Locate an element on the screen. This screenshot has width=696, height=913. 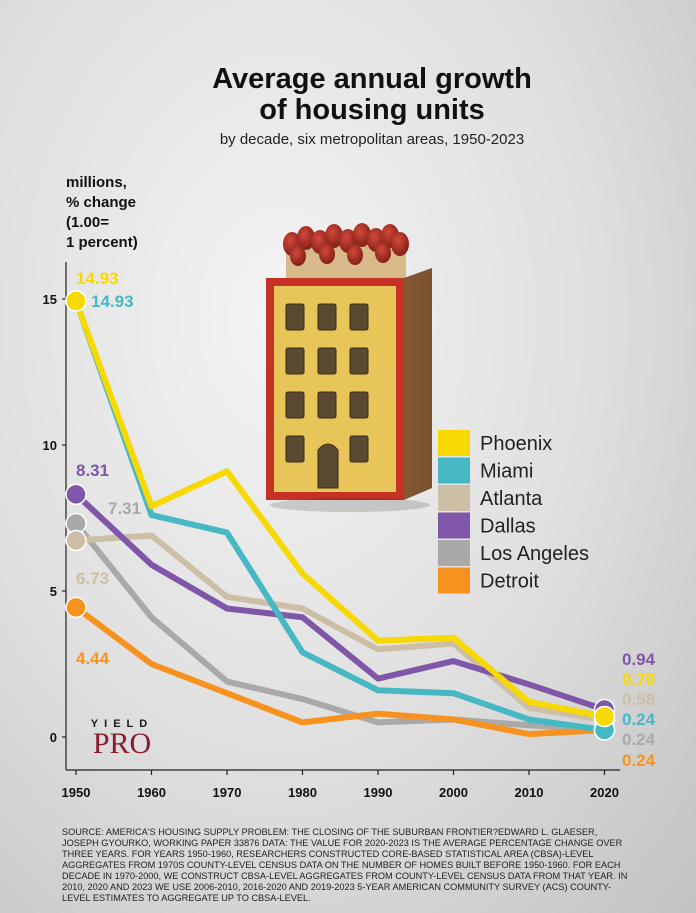
series-start-label: 7.31 is located at coordinates (124, 508).